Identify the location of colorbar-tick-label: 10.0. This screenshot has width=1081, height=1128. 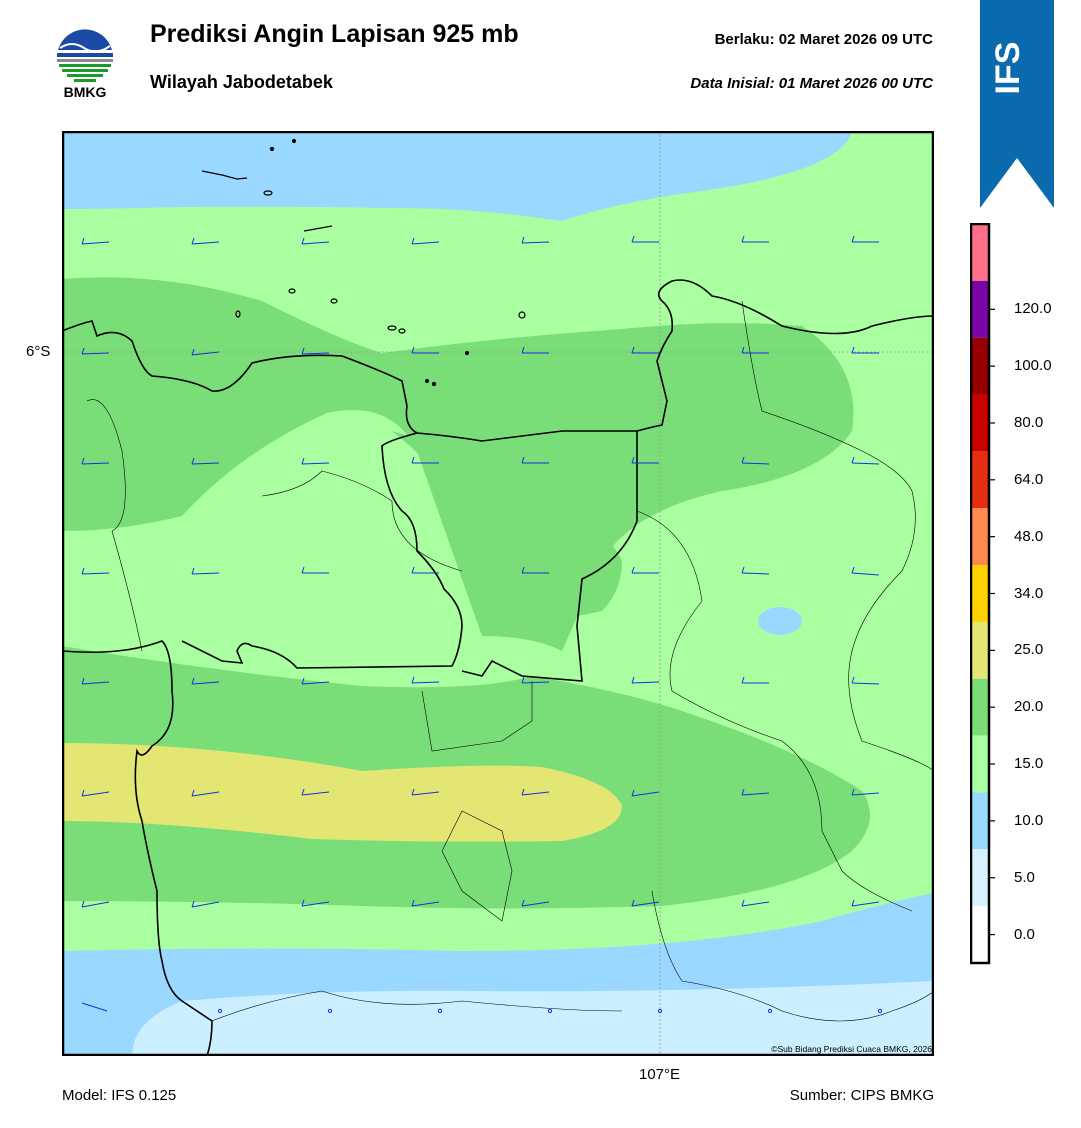
(1029, 820).